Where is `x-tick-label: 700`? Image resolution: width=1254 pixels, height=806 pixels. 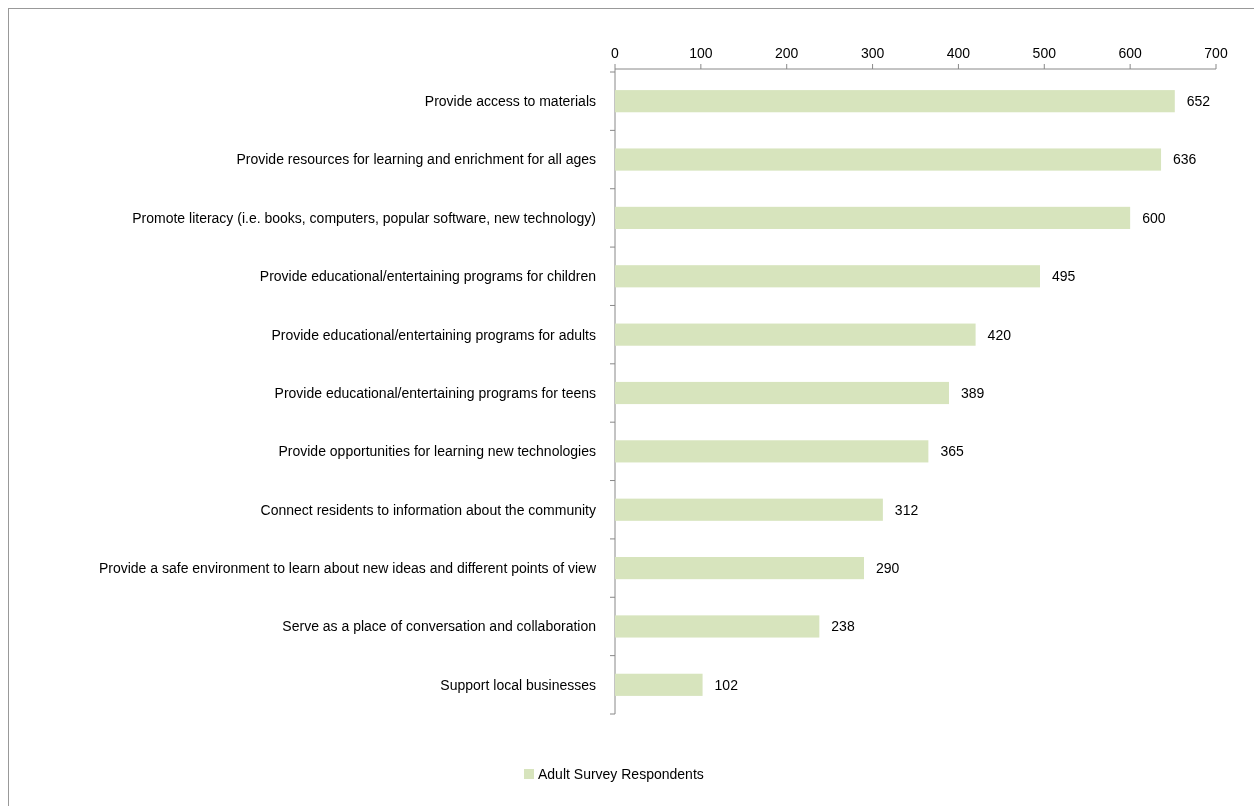
x-tick-label: 700 is located at coordinates (1216, 53).